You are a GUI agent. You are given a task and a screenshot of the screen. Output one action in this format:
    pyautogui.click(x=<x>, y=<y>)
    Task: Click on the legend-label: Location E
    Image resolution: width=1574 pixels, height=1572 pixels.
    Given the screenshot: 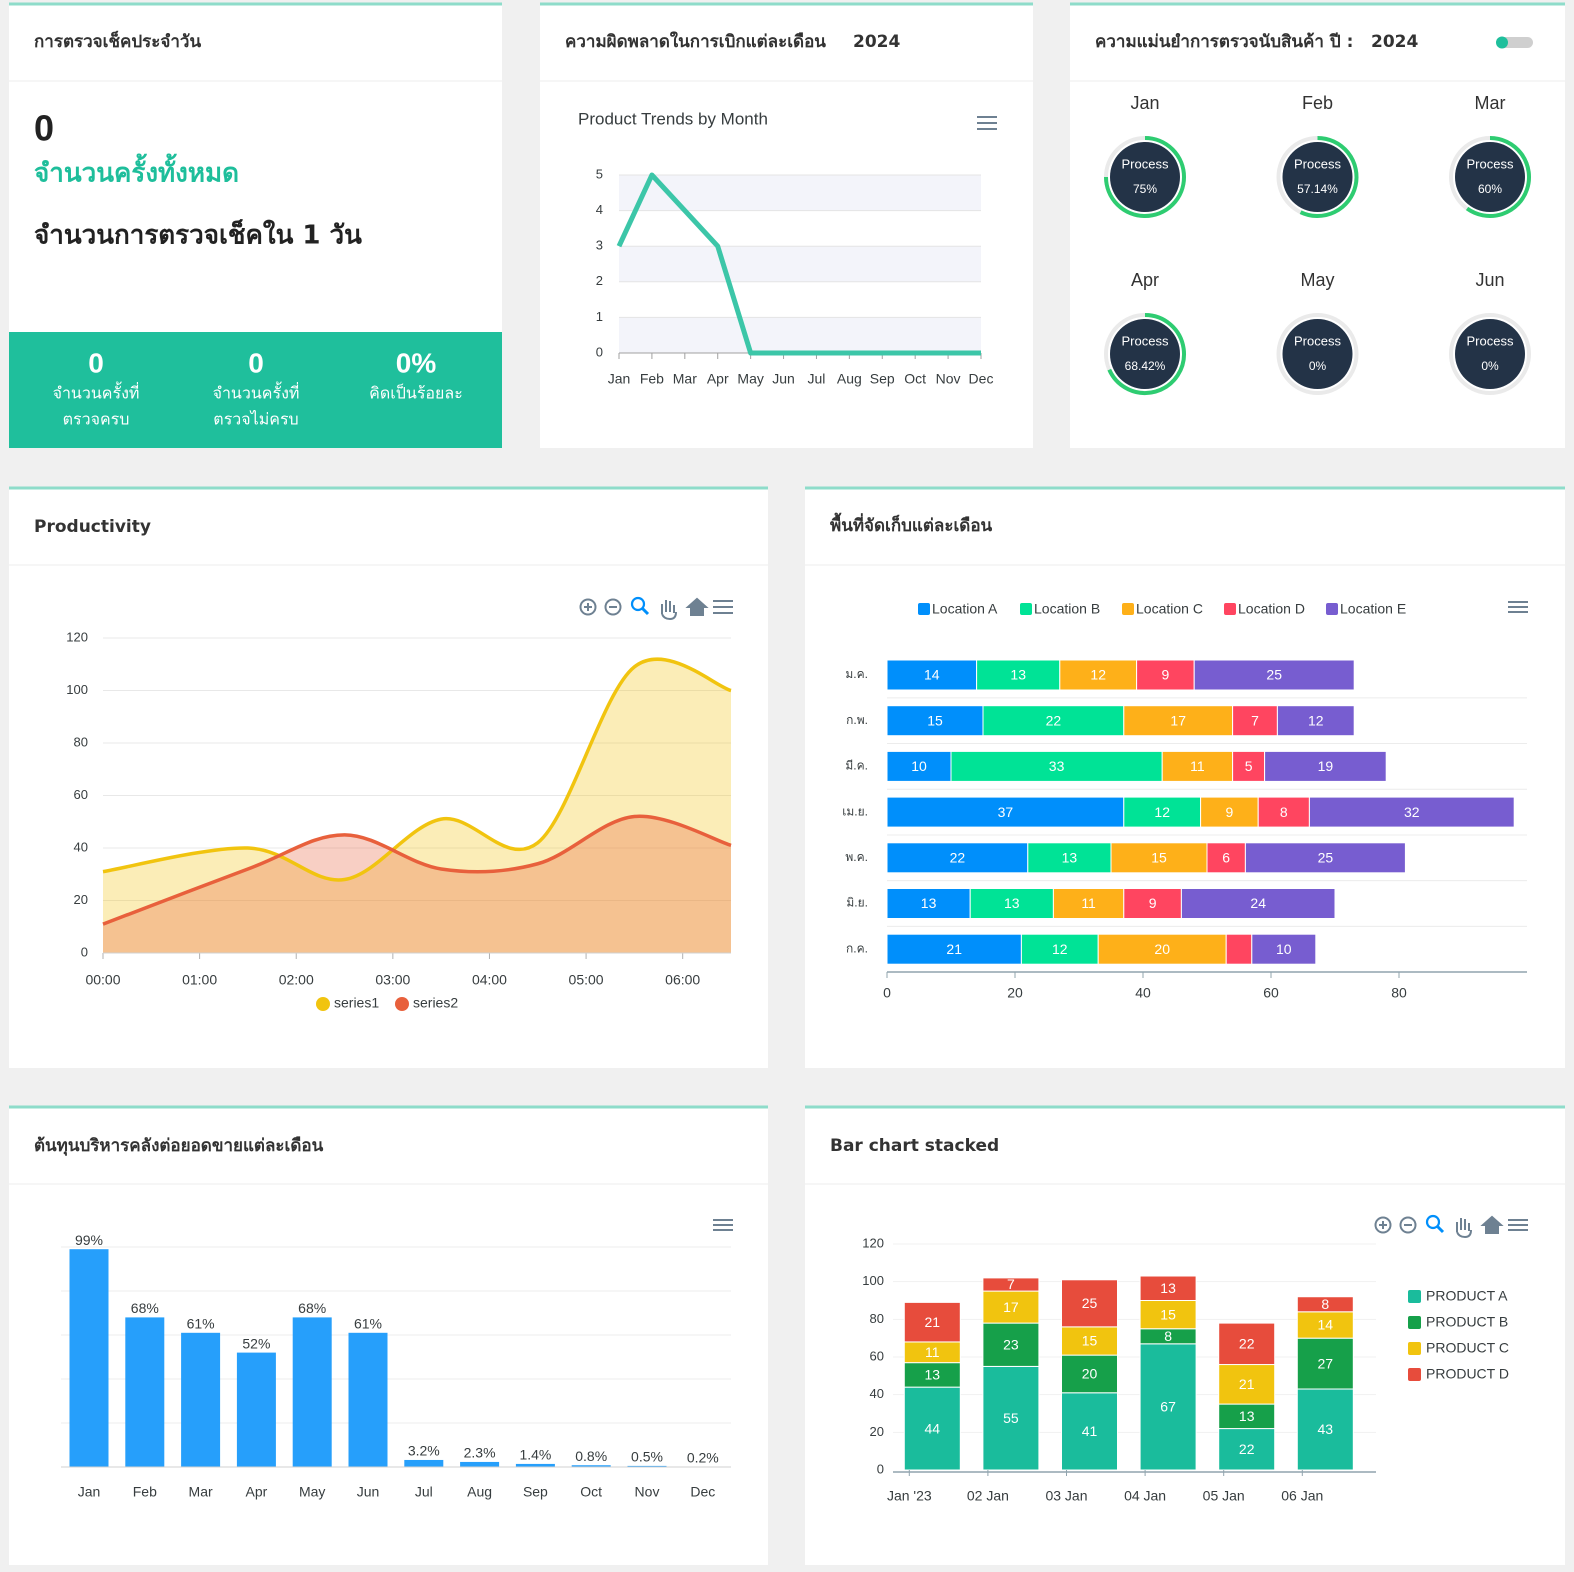 What is the action you would take?
    pyautogui.click(x=1373, y=609)
    